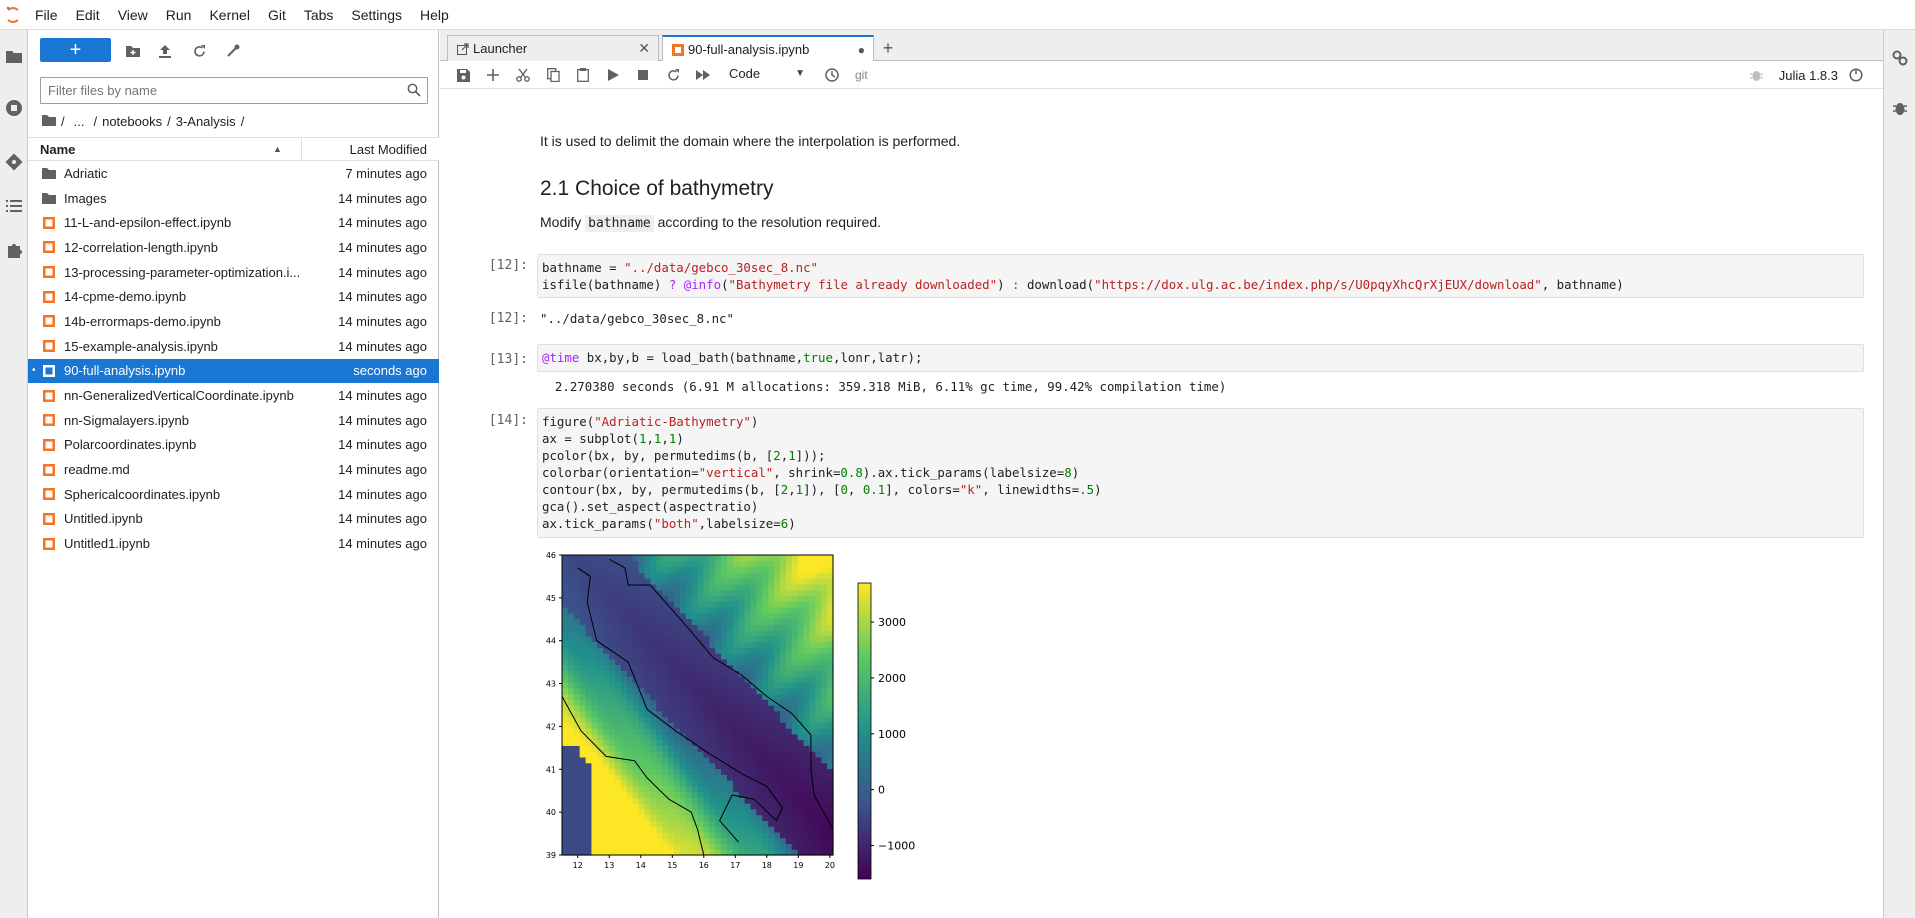 The height and width of the screenshot is (918, 1915). Describe the element at coordinates (216, 90) in the screenshot. I see `filter-files-input` at that location.